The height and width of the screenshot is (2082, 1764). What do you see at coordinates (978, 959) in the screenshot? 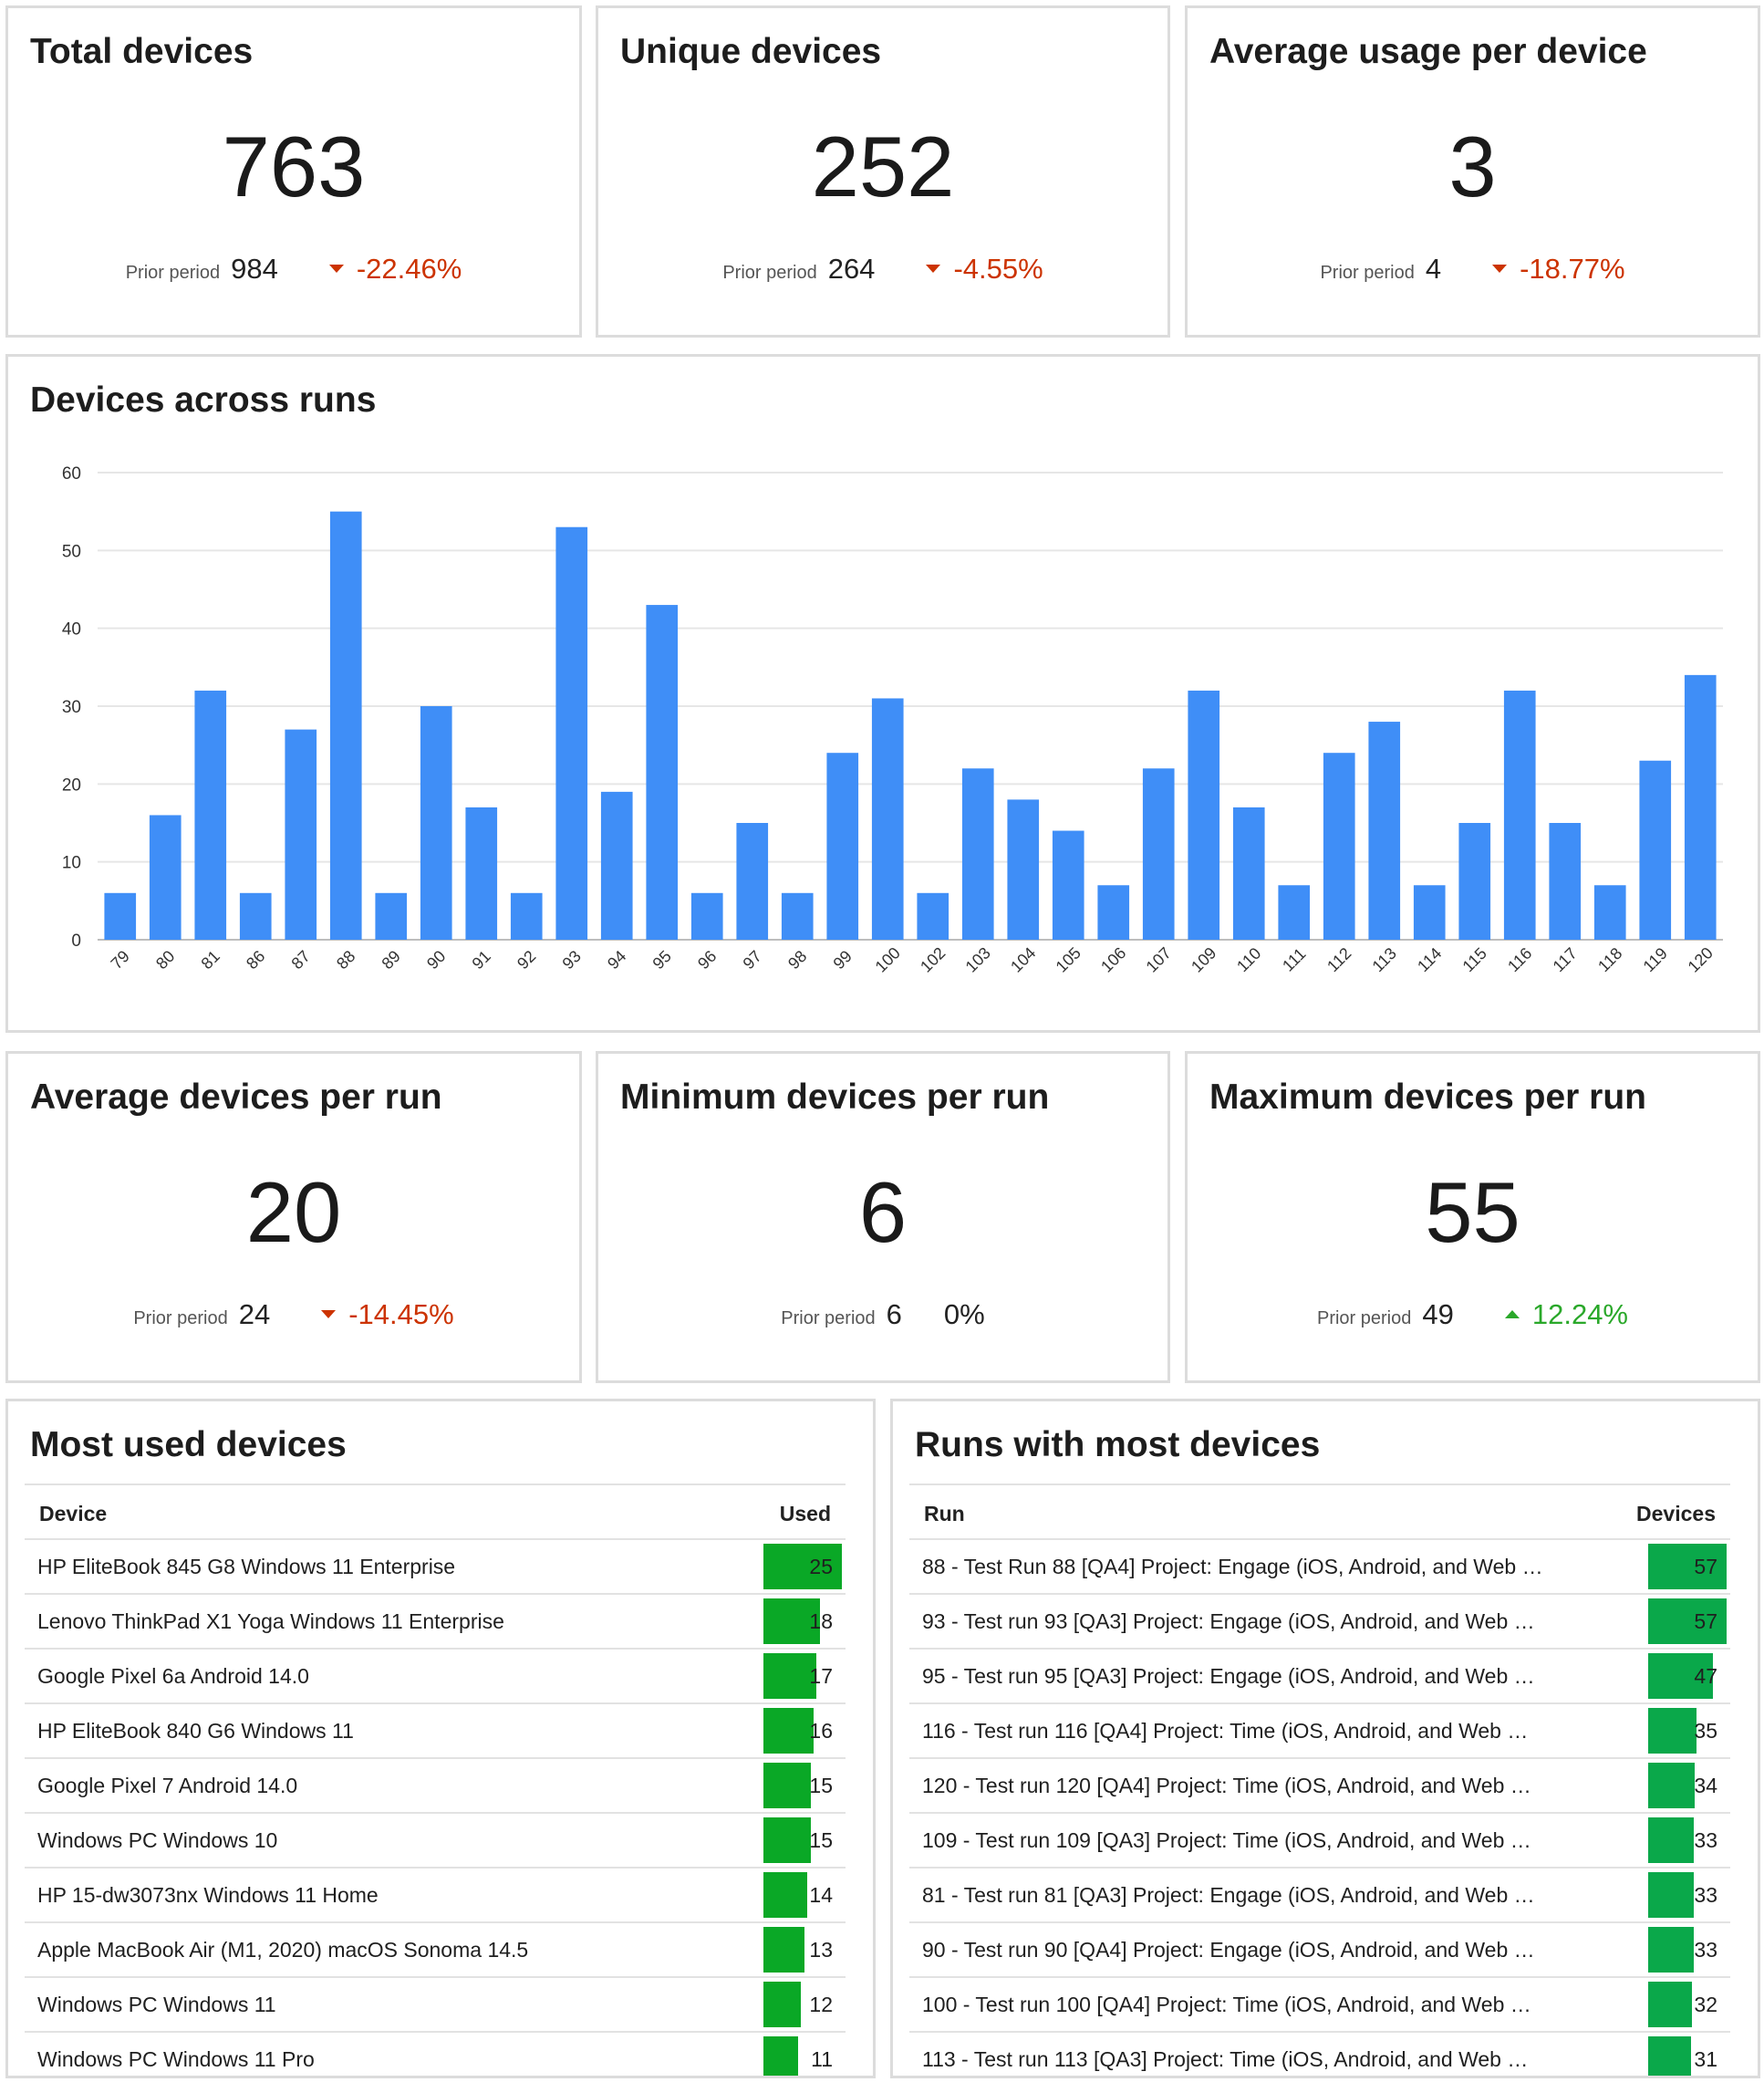
I see `x-tick-label: 103` at bounding box center [978, 959].